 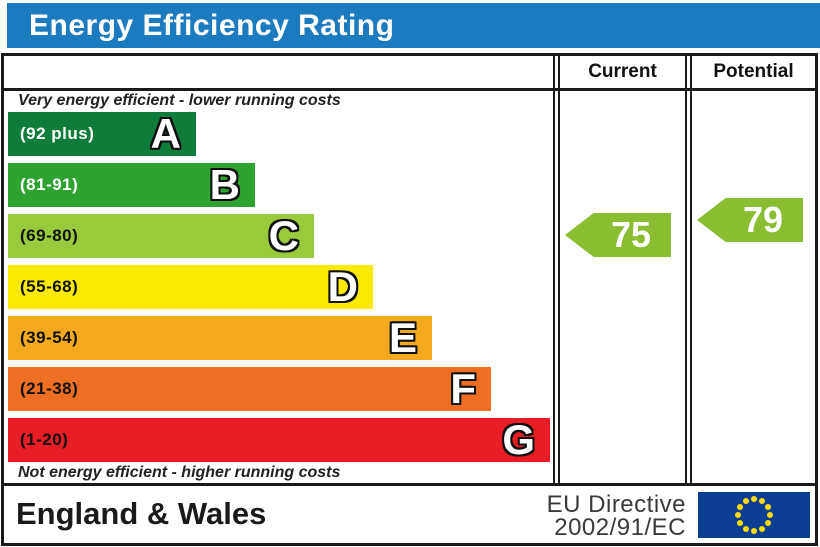 What do you see at coordinates (402, 337) in the screenshot?
I see `band-letter: E` at bounding box center [402, 337].